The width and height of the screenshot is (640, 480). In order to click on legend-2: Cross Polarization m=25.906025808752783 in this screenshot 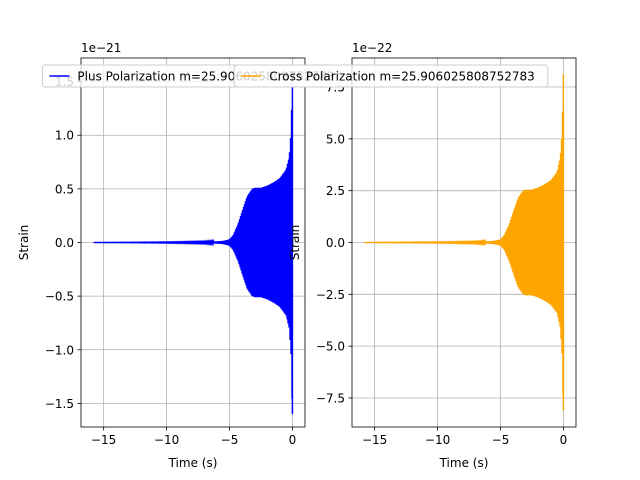, I will do `click(391, 76)`.